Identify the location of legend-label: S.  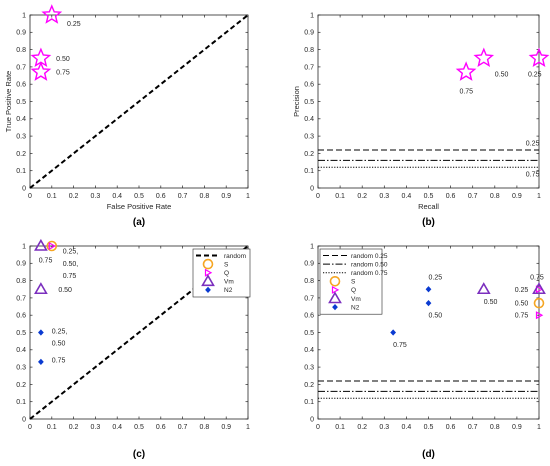
(353, 282).